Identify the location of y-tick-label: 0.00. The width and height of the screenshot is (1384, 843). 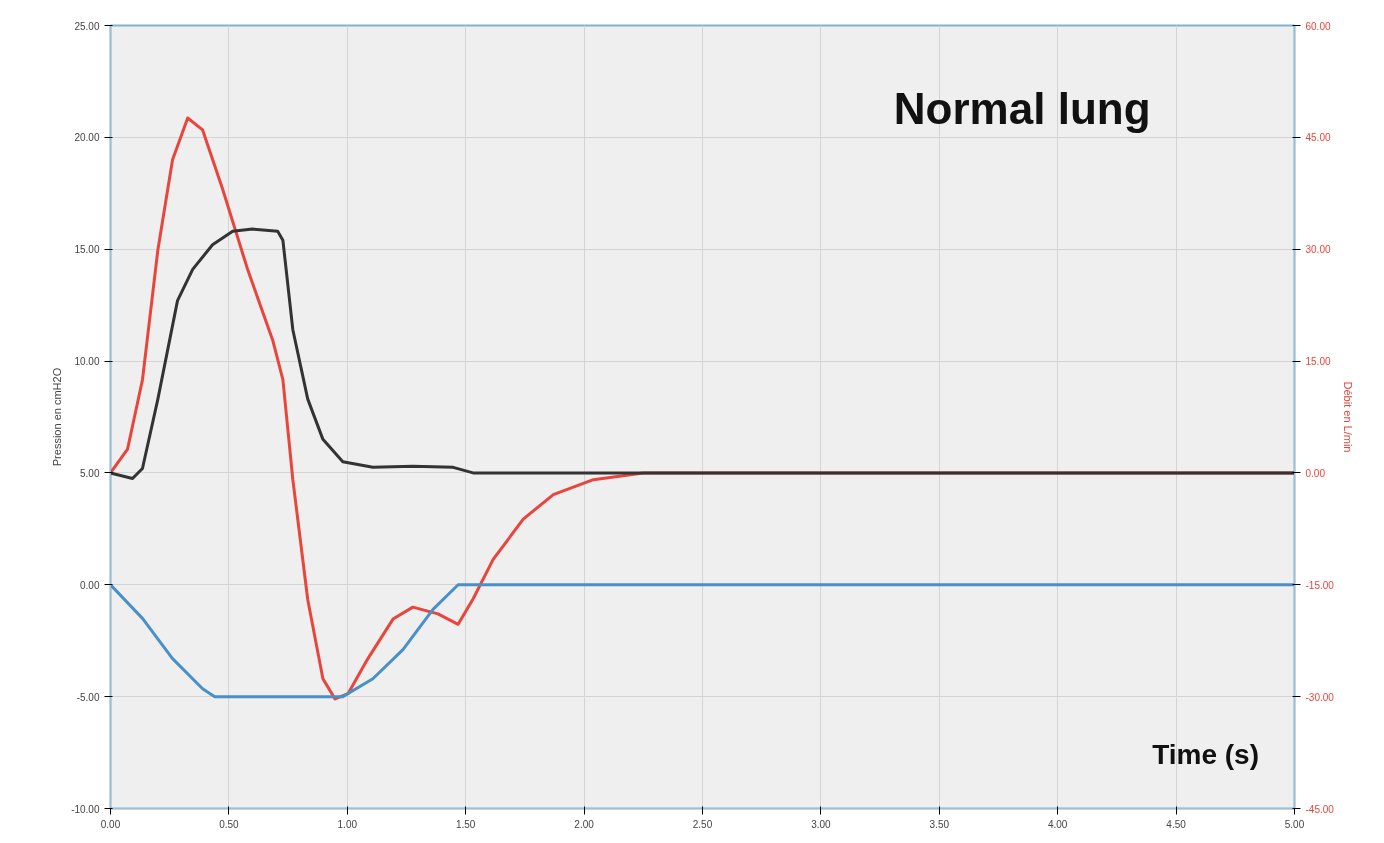
(90, 585).